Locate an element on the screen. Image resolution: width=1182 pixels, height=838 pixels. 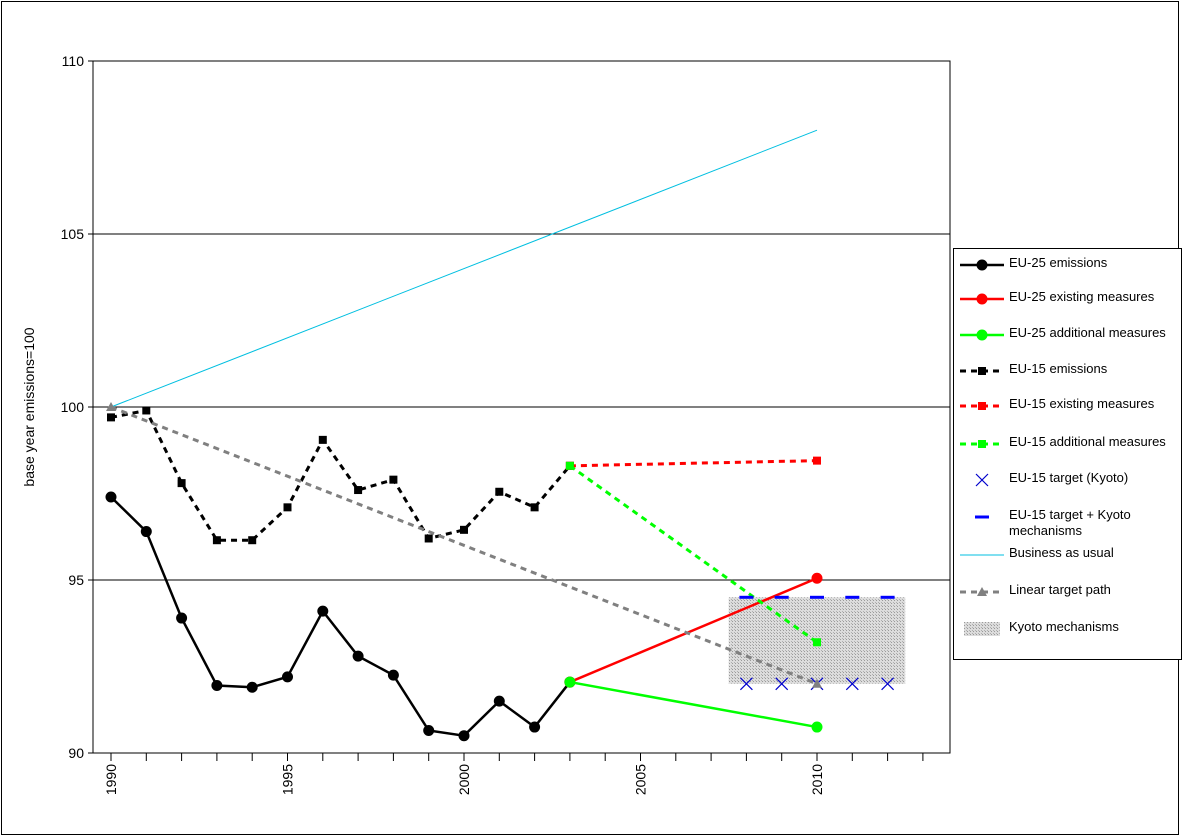
legend-label: Linear target path is located at coordinates (1060, 589).